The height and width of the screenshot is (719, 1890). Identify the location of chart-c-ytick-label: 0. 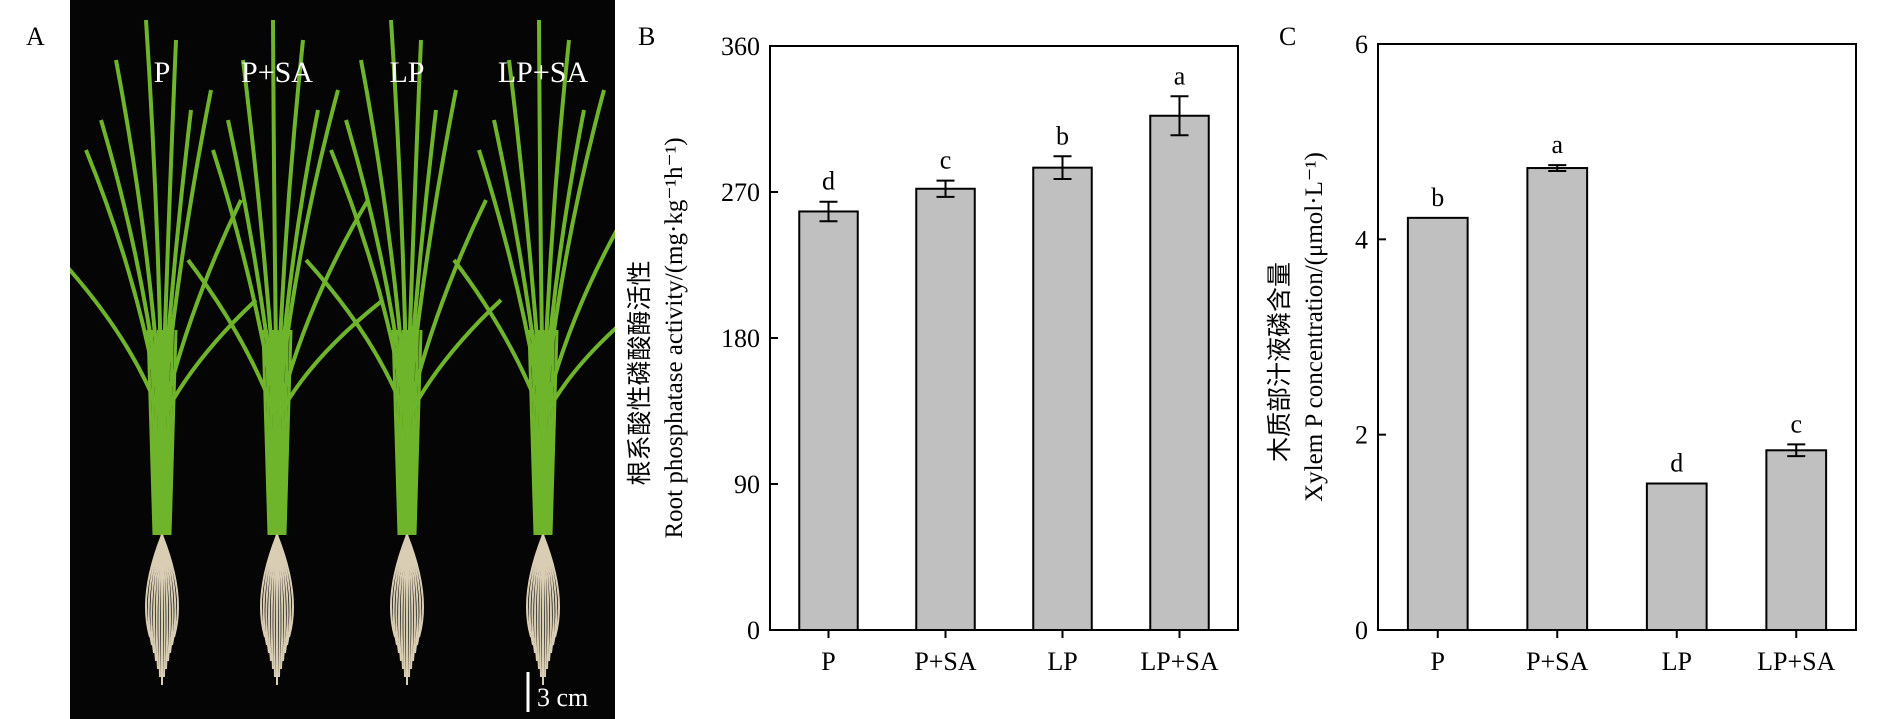
(1361, 630).